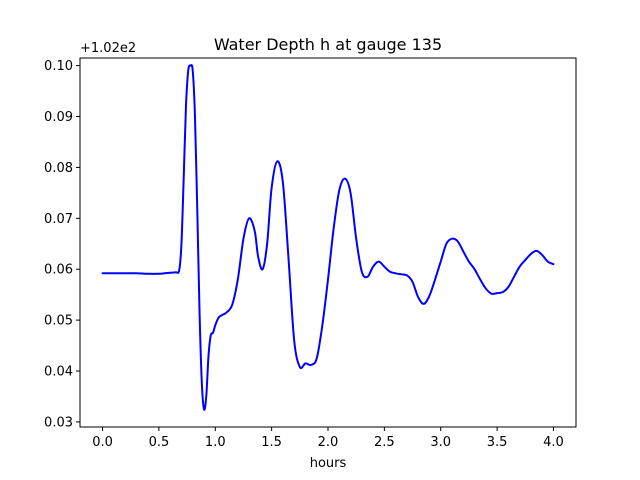  What do you see at coordinates (497, 442) in the screenshot?
I see `x-tick-label: 3.5` at bounding box center [497, 442].